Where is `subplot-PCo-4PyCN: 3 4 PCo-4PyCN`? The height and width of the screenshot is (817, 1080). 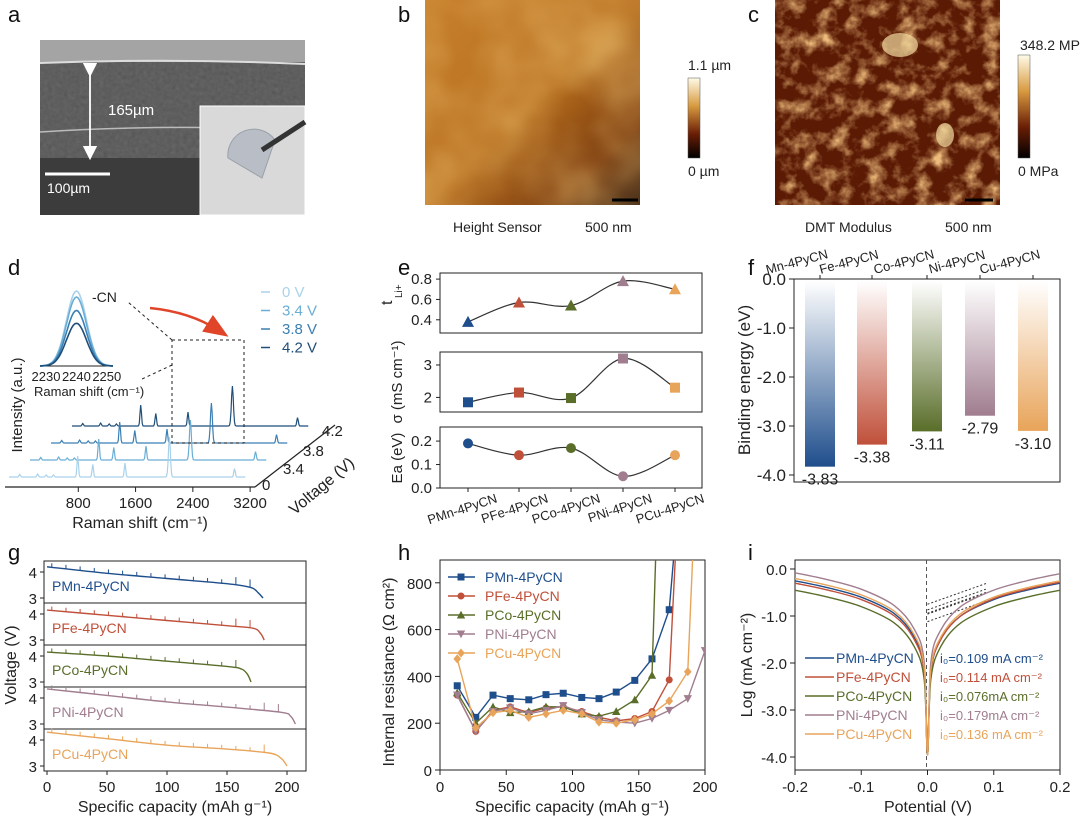
subplot-PCo-4PyCN: 3 4 PCo-4PyCN is located at coordinates (168, 668).